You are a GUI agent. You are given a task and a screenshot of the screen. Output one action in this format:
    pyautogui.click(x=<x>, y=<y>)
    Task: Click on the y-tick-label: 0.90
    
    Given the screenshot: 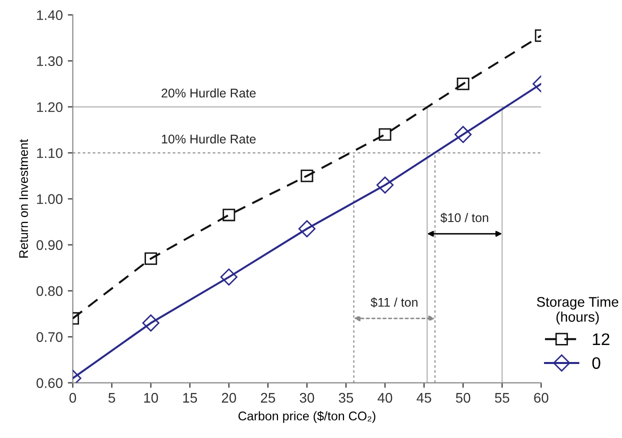 What is the action you would take?
    pyautogui.click(x=49, y=245)
    